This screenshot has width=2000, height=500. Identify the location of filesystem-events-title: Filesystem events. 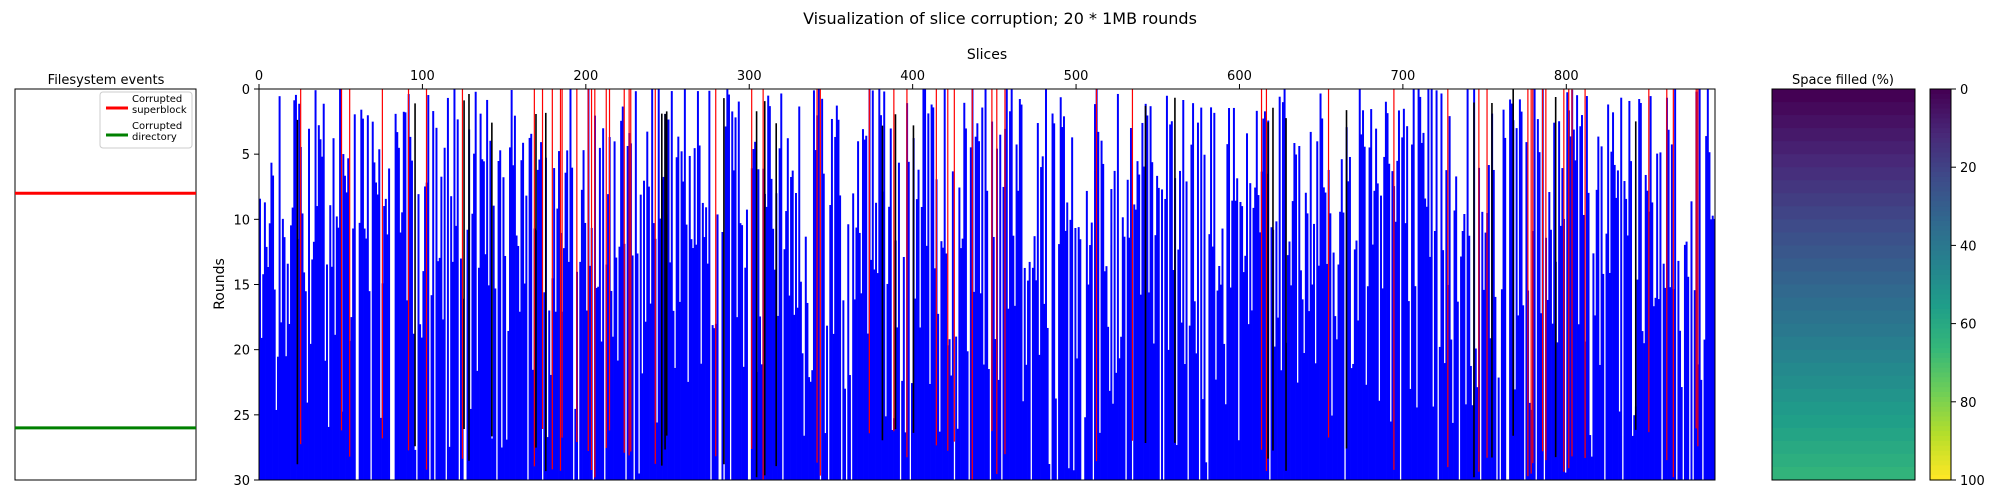
(106, 80).